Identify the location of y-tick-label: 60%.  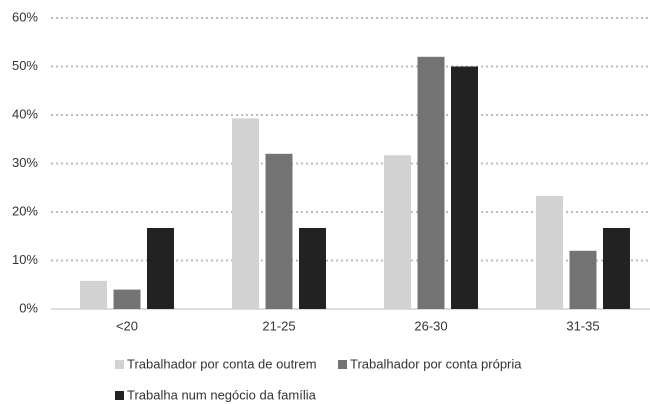
(25, 16).